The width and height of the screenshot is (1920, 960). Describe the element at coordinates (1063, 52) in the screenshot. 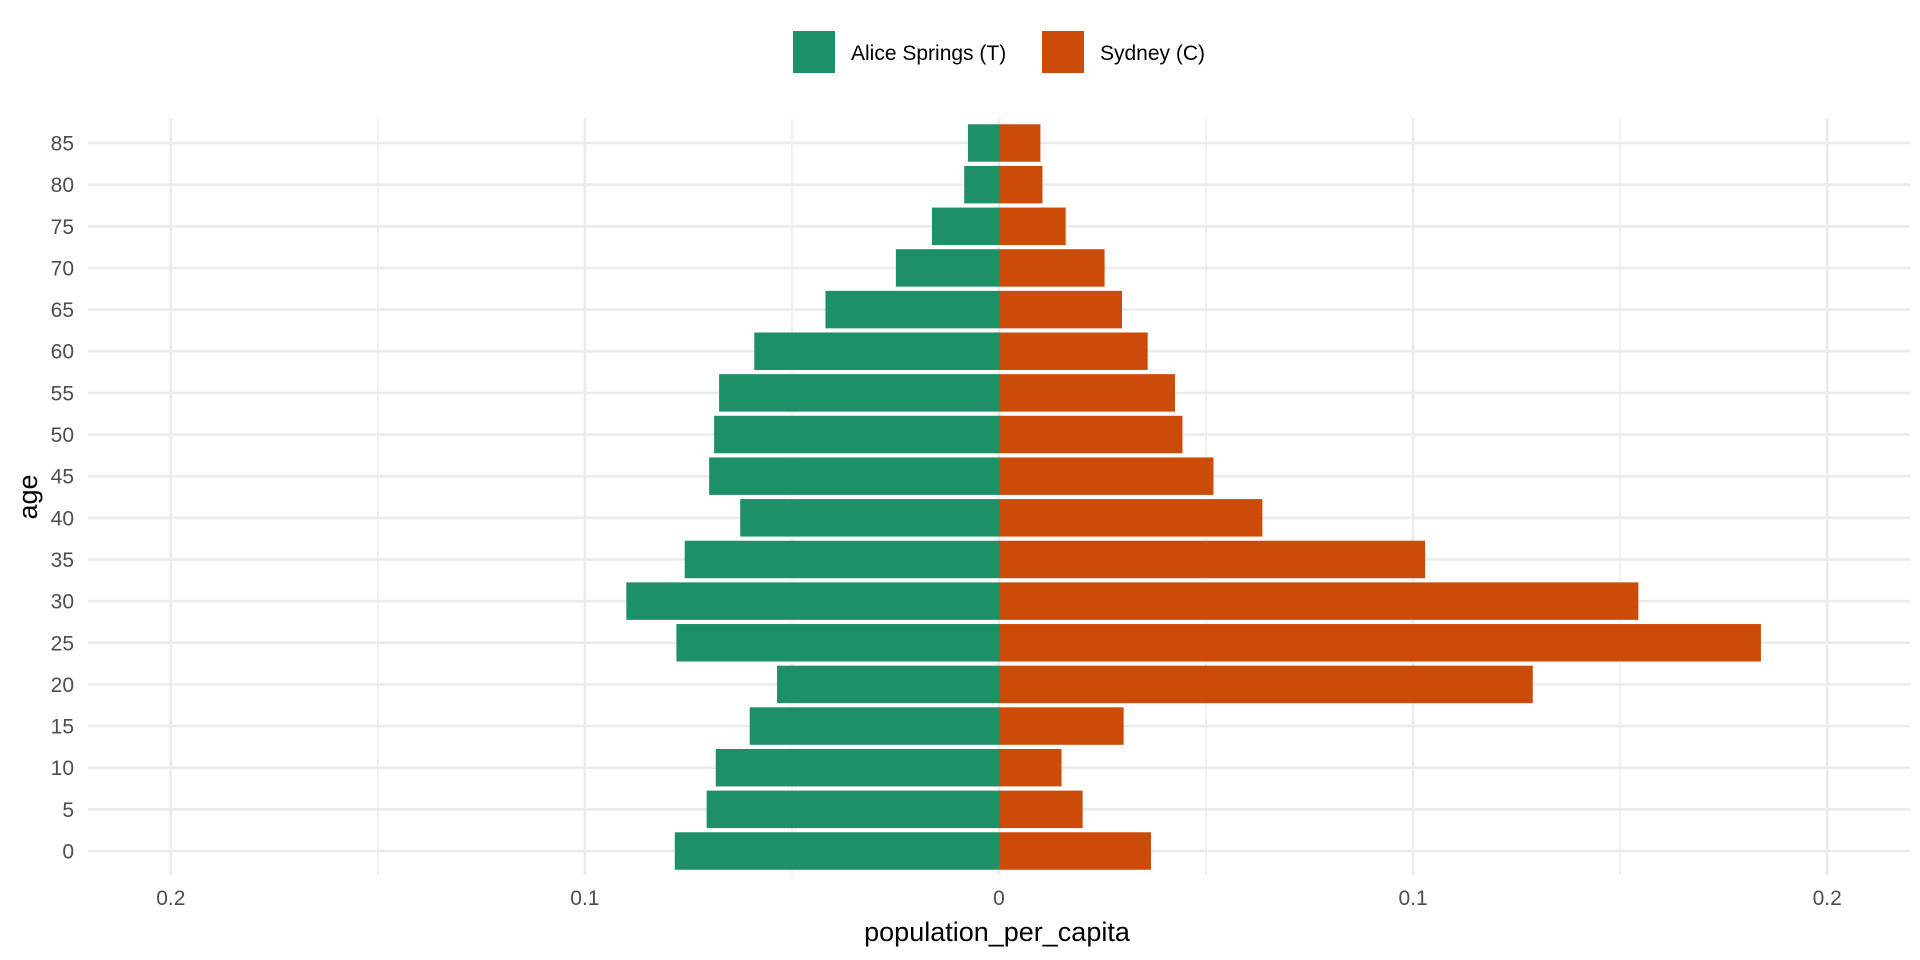

I see `legend-key-sydney` at that location.